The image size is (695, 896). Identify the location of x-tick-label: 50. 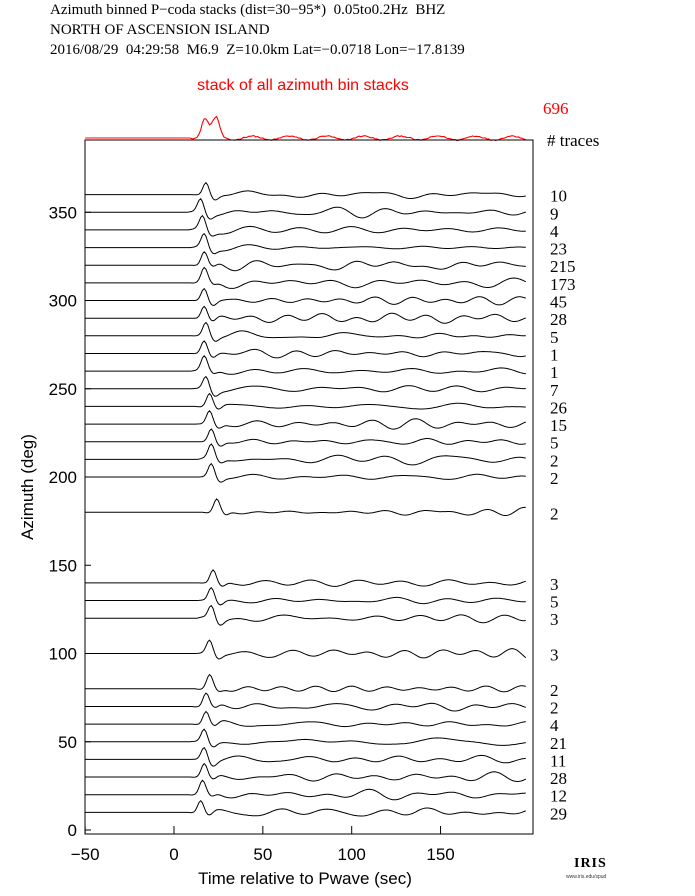
(262, 854).